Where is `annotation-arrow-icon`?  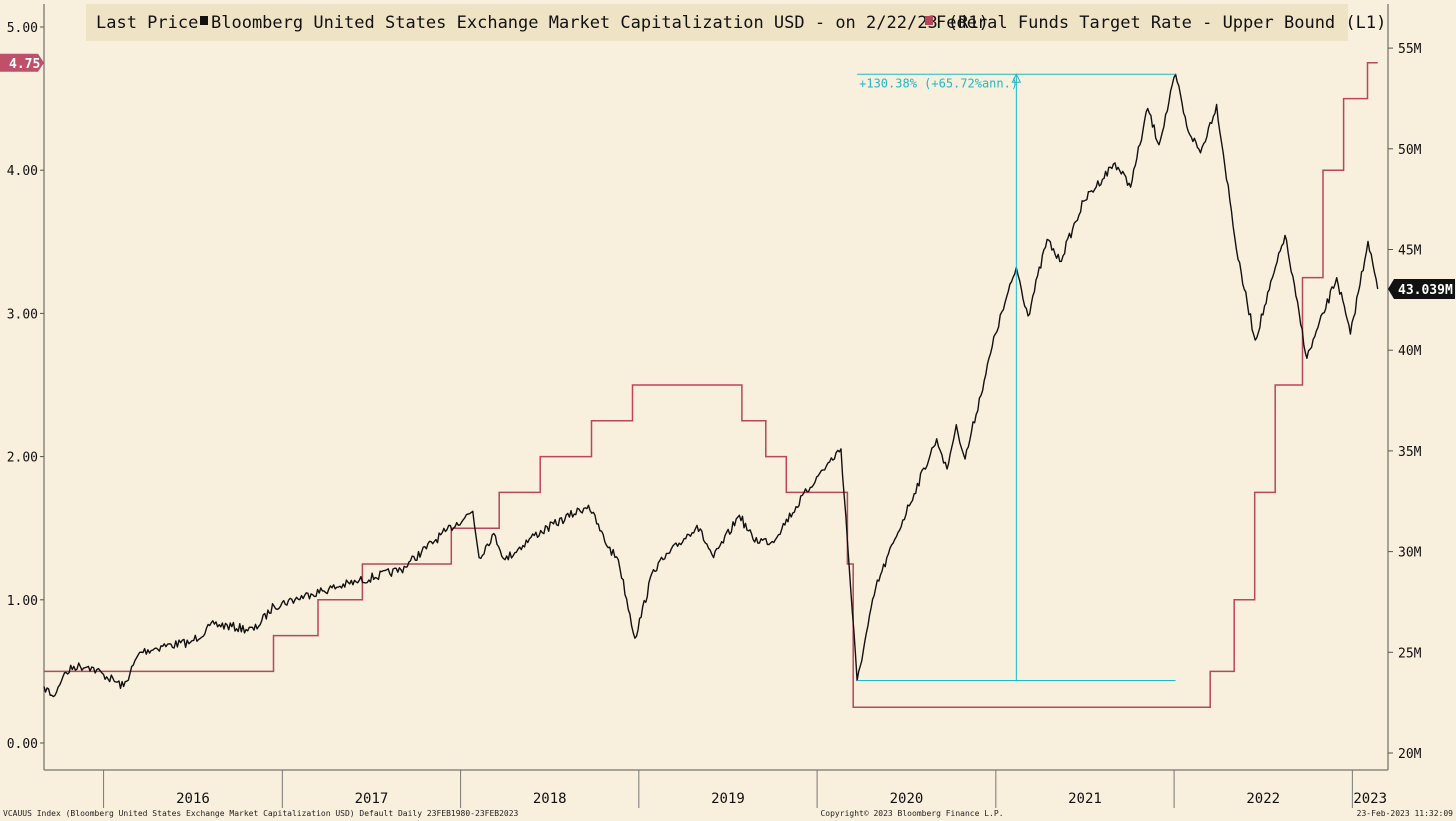
annotation-arrow-icon is located at coordinates (1016, 78).